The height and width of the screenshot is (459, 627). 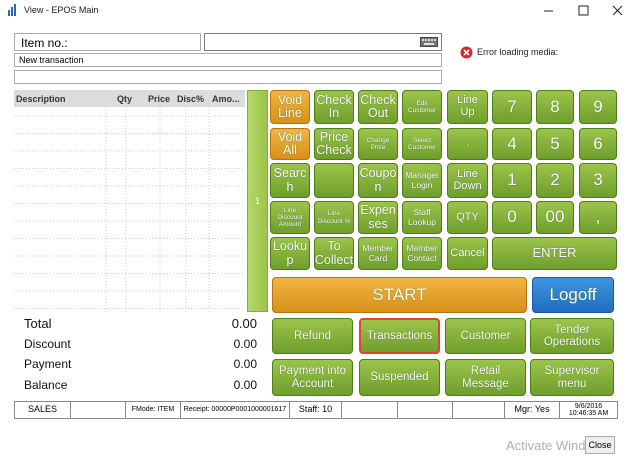 What do you see at coordinates (107, 42) in the screenshot?
I see `item-label: Item no.:` at bounding box center [107, 42].